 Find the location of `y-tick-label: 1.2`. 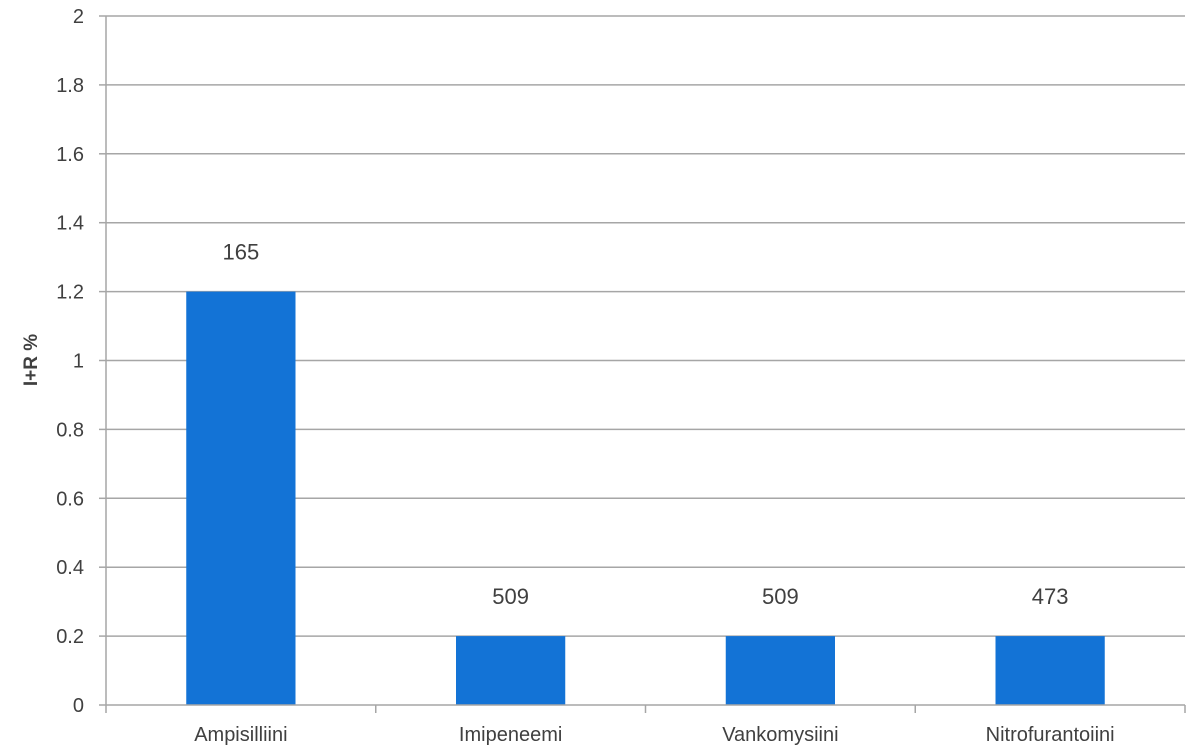

y-tick-label: 1.2 is located at coordinates (70, 293).